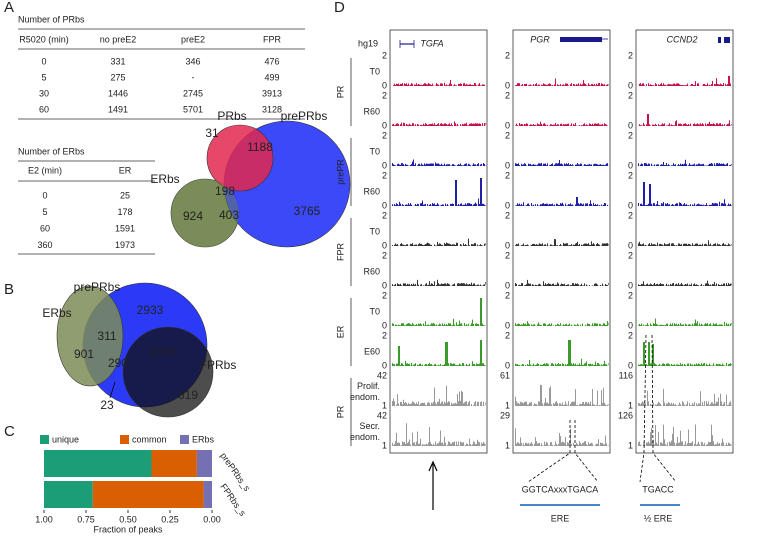 This screenshot has height=536, width=760. I want to click on table-cell: 346, so click(192, 61).